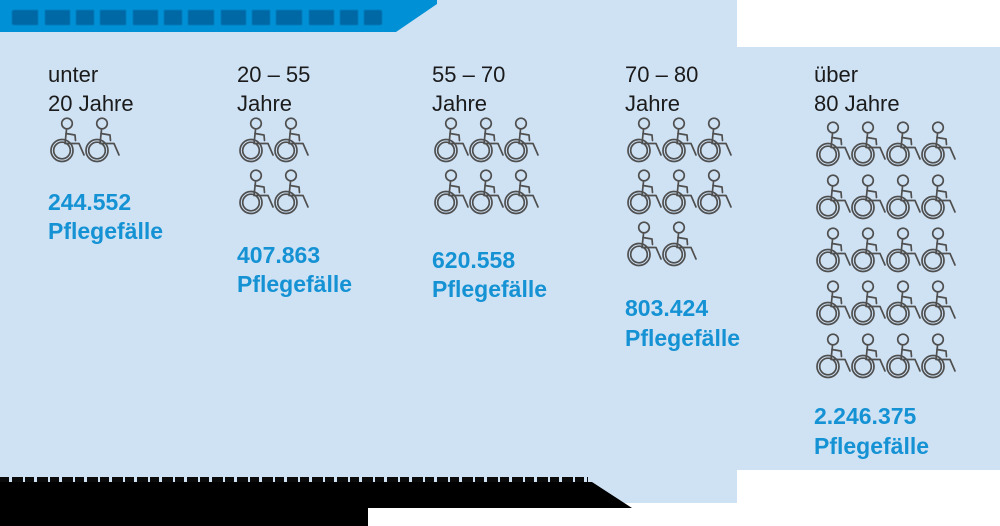 The height and width of the screenshot is (526, 1000). What do you see at coordinates (91, 103) in the screenshot?
I see `age-group-label-line2: 20 Jahre` at bounding box center [91, 103].